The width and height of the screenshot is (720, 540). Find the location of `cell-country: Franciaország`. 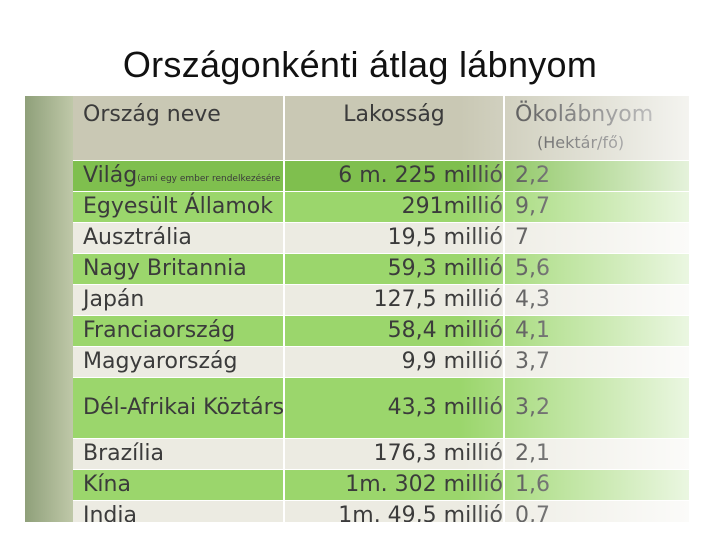

cell-country: Franciaország is located at coordinates (179, 331).